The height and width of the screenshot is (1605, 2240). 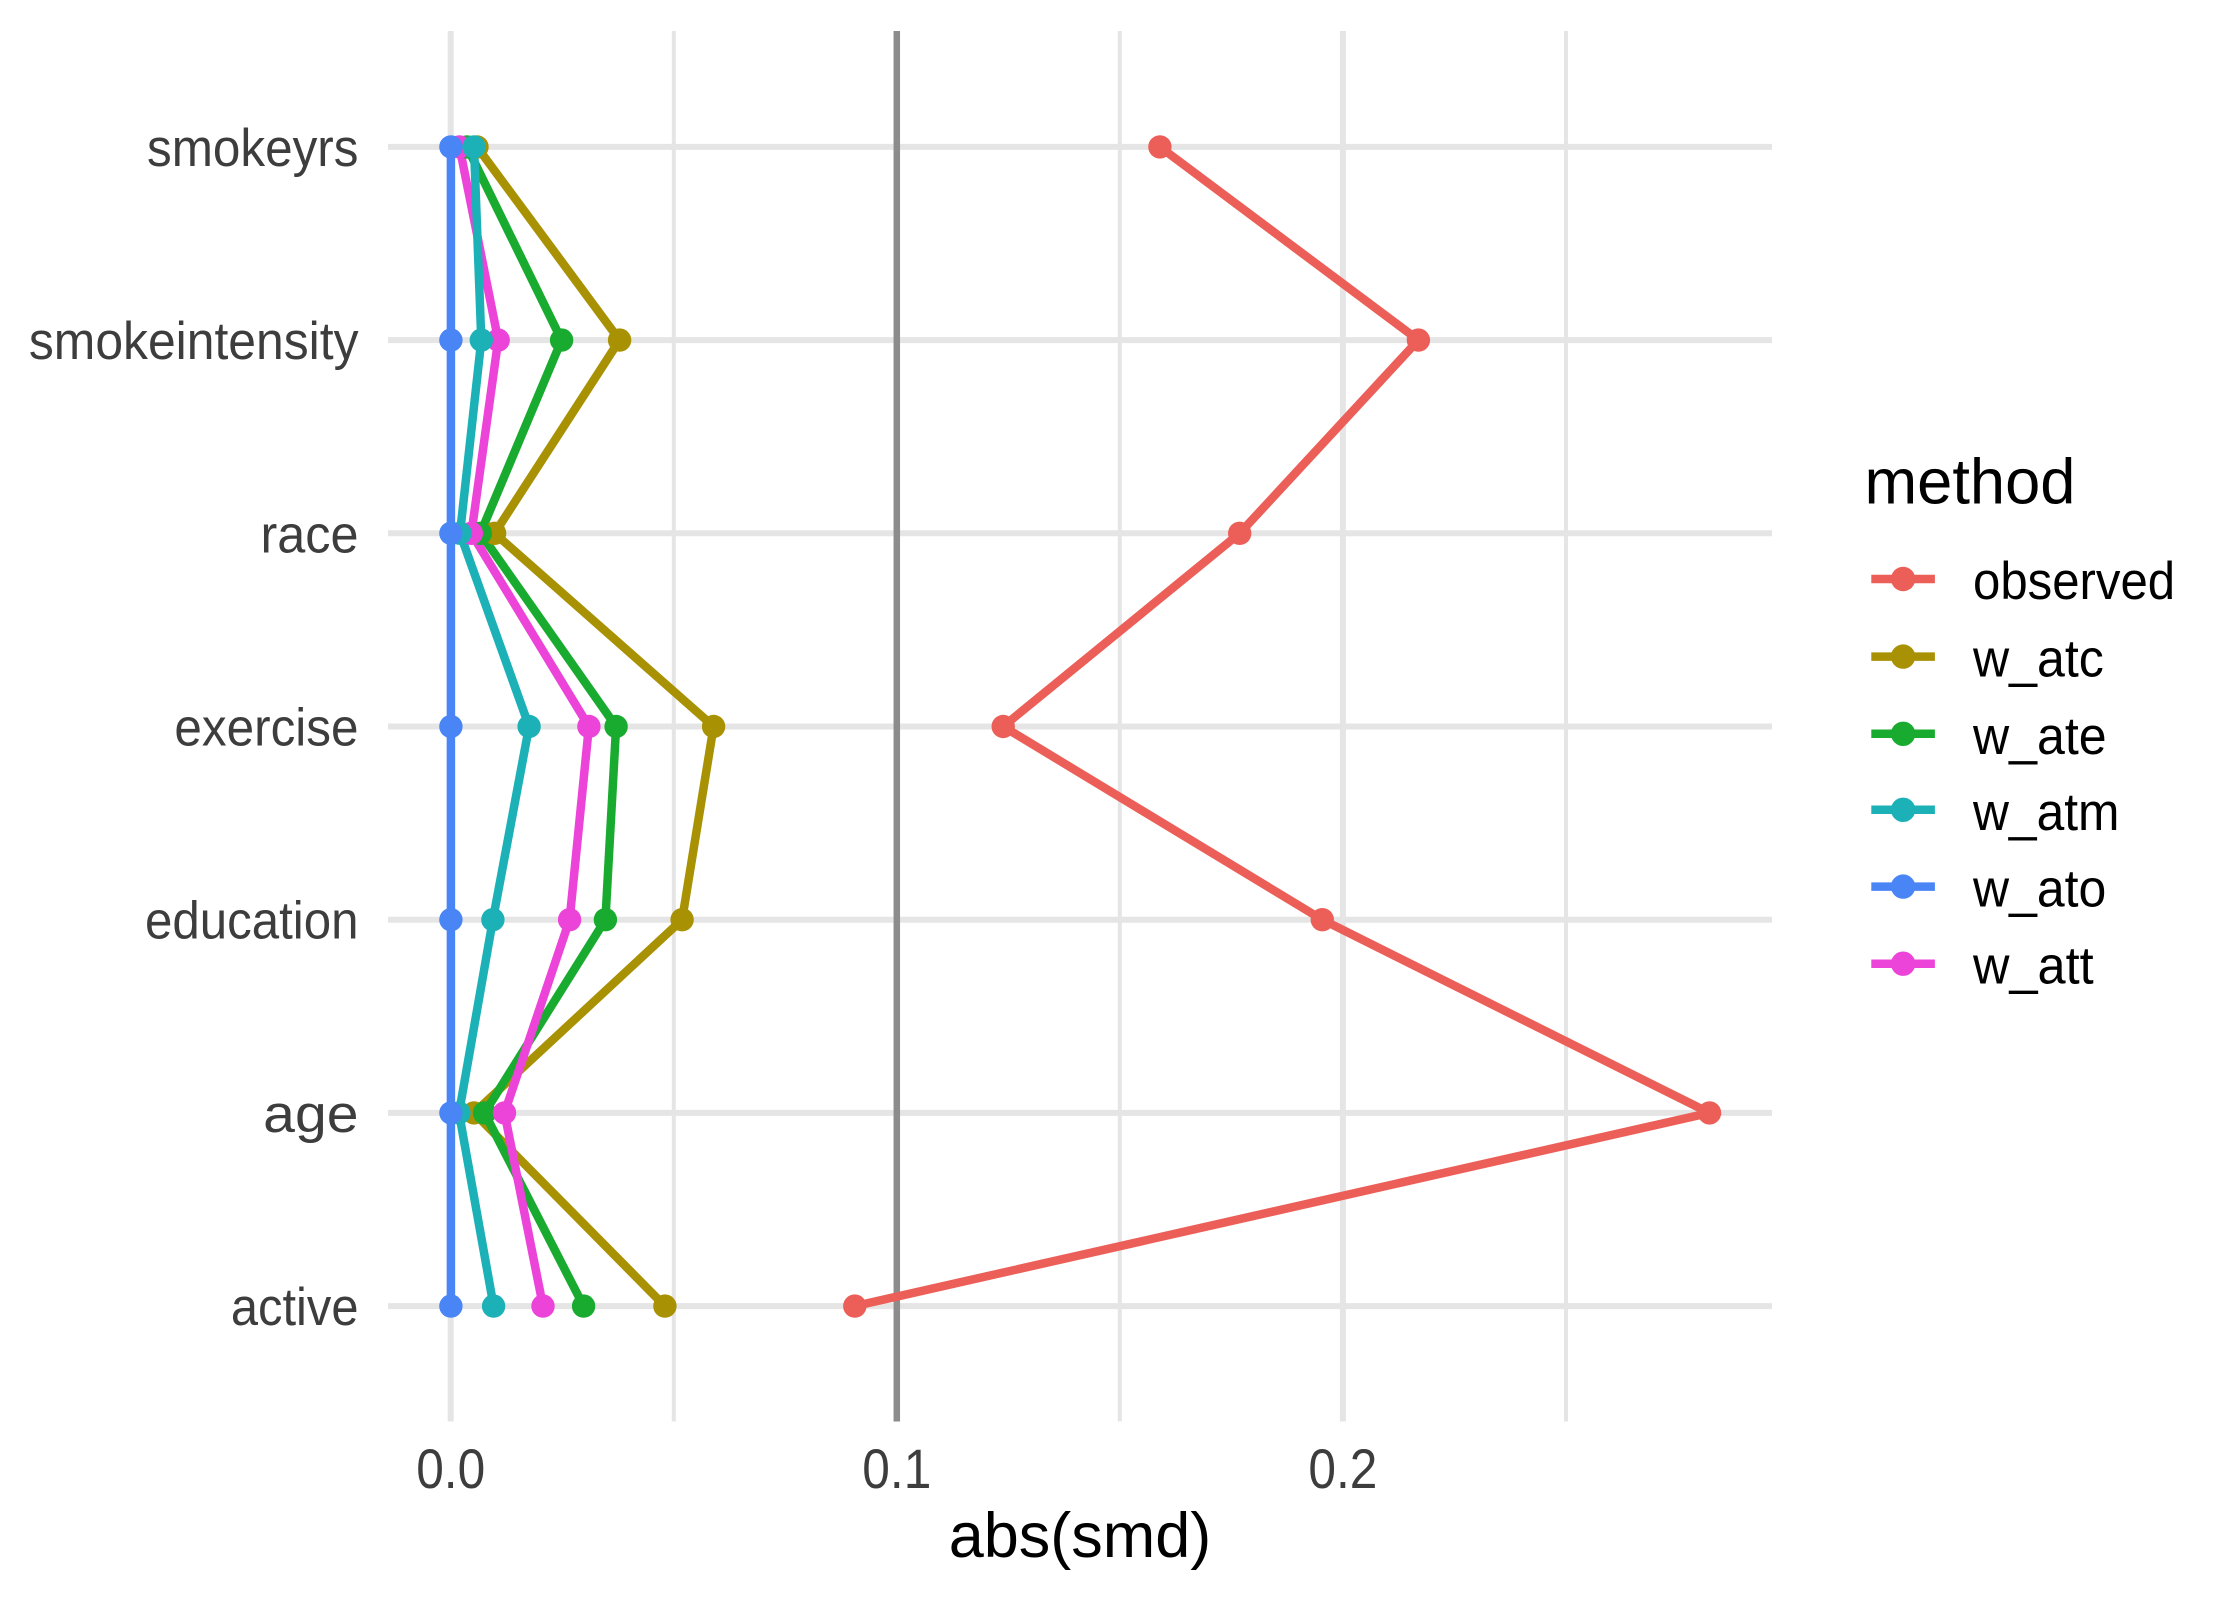 I want to click on svg-text: w_ate, so click(x=2039, y=736).